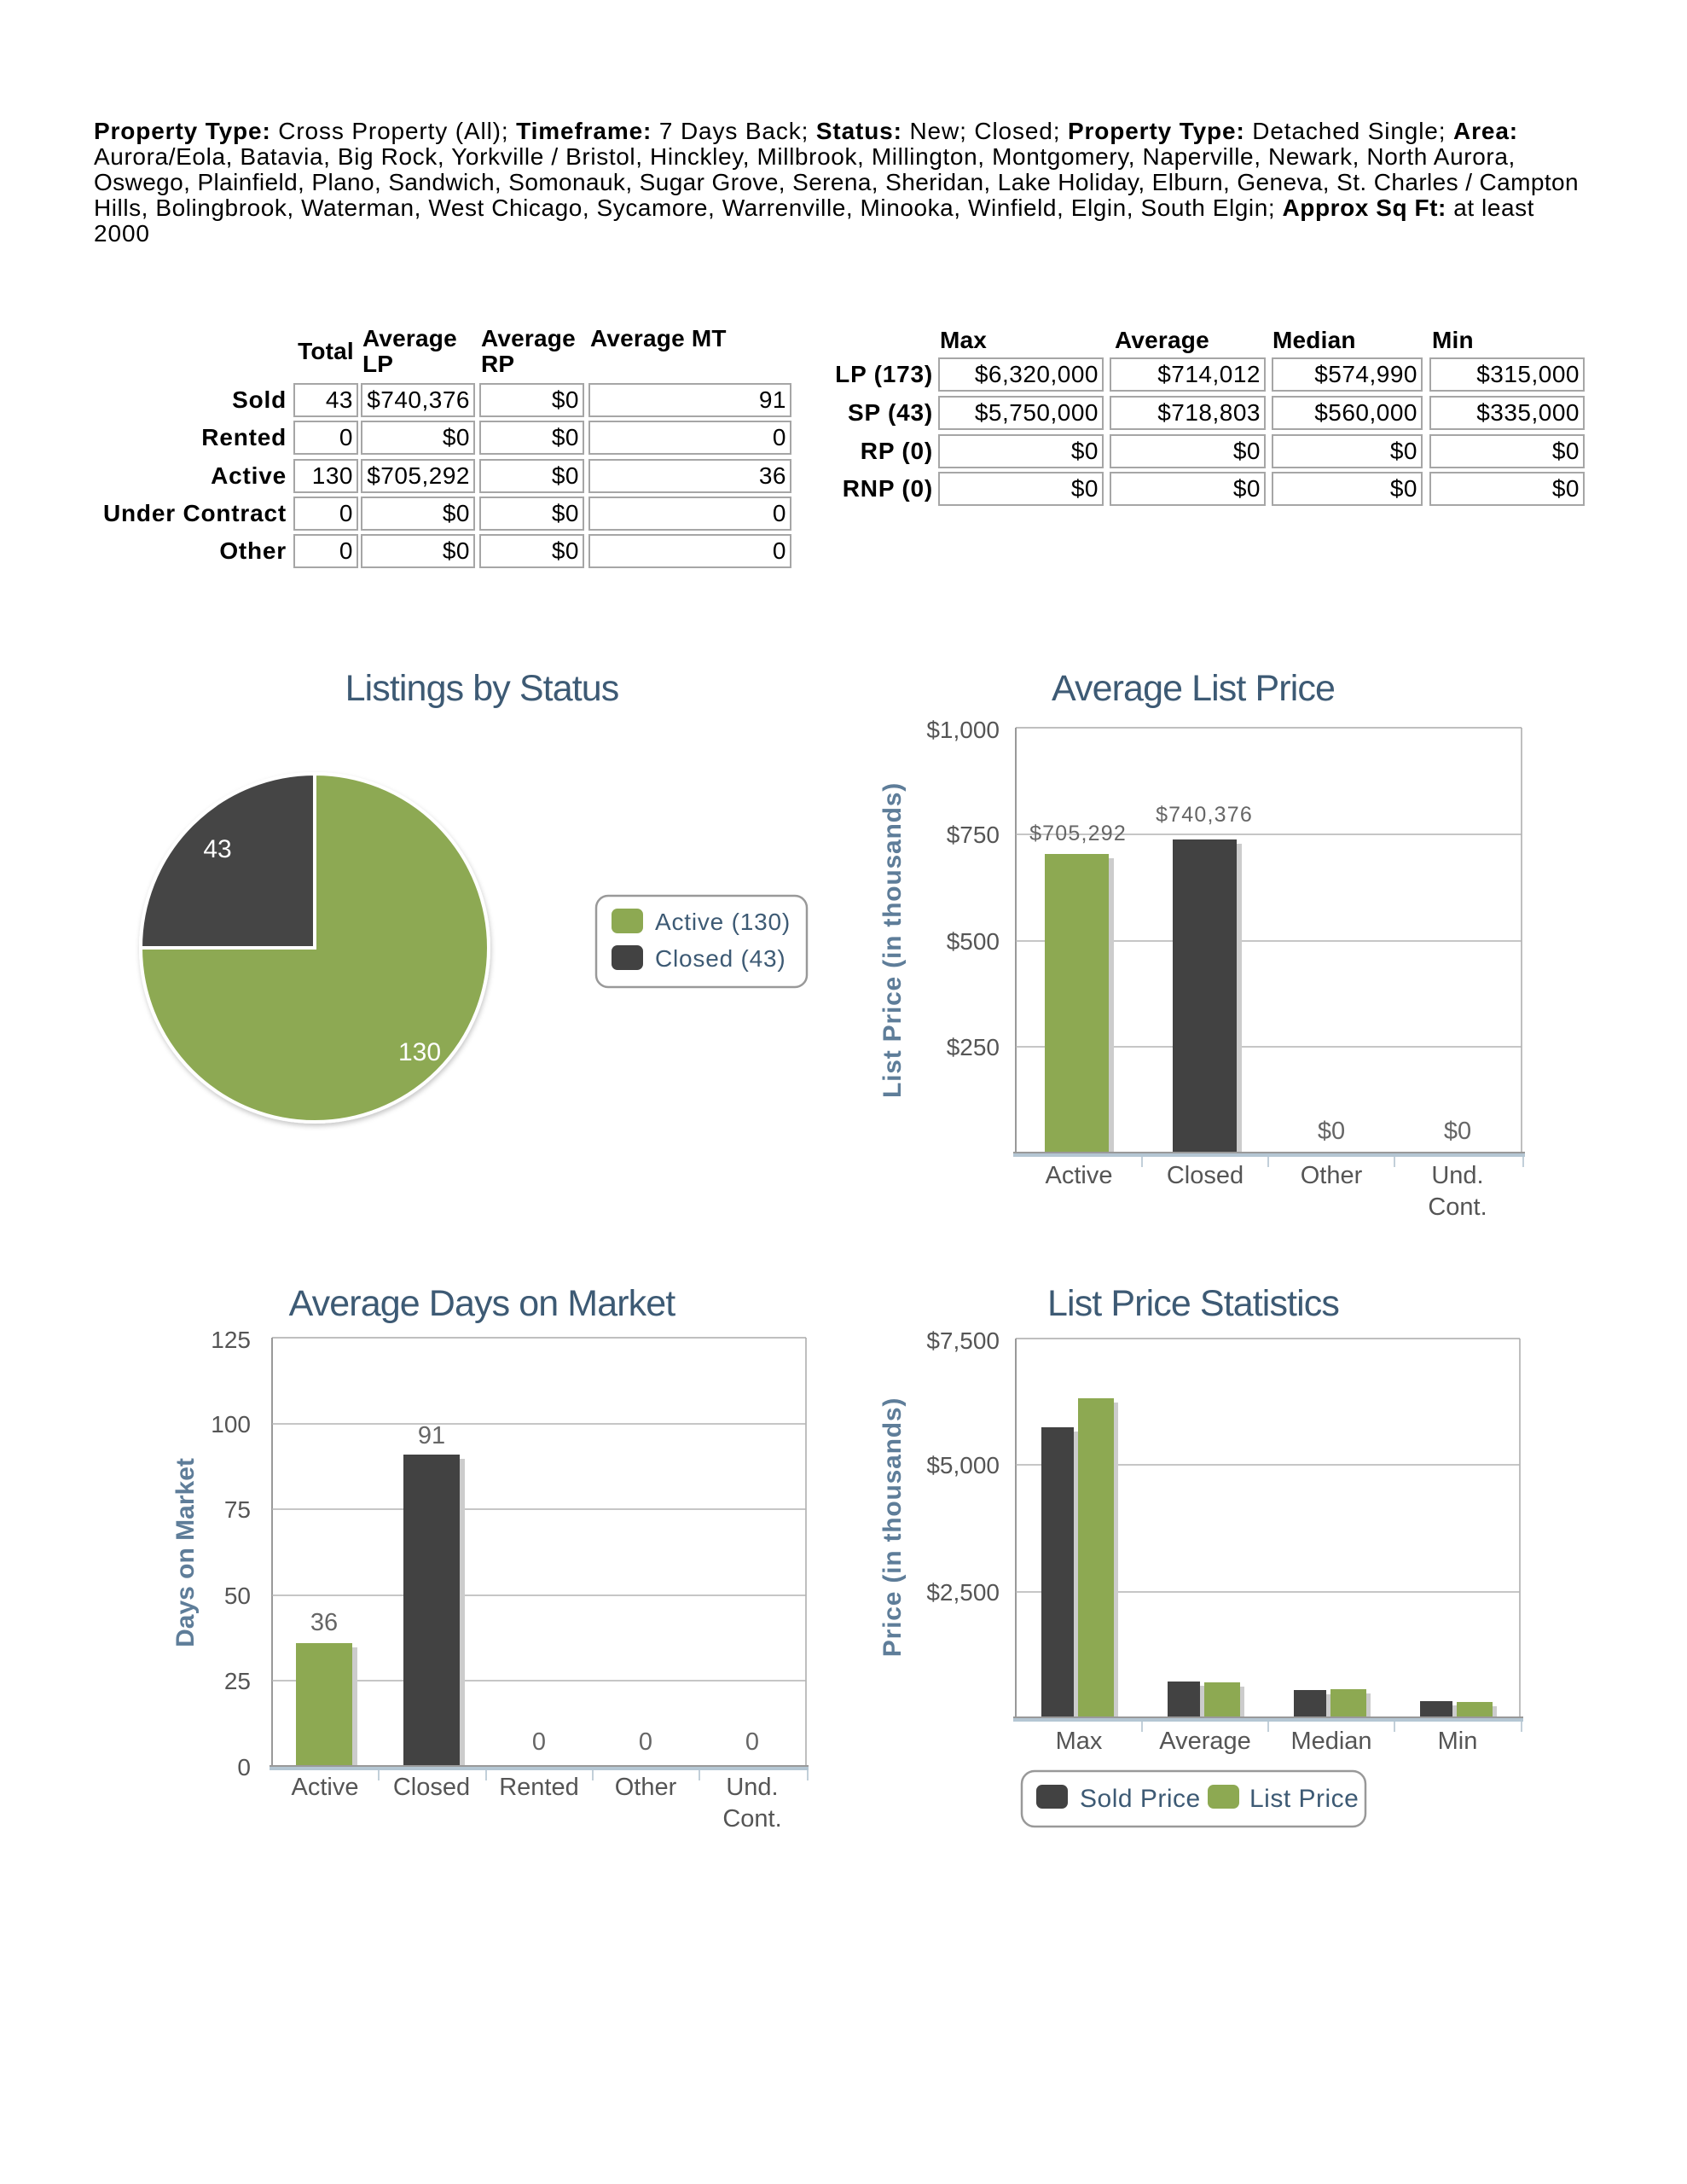  I want to click on svg-text: 36, so click(324, 1623).